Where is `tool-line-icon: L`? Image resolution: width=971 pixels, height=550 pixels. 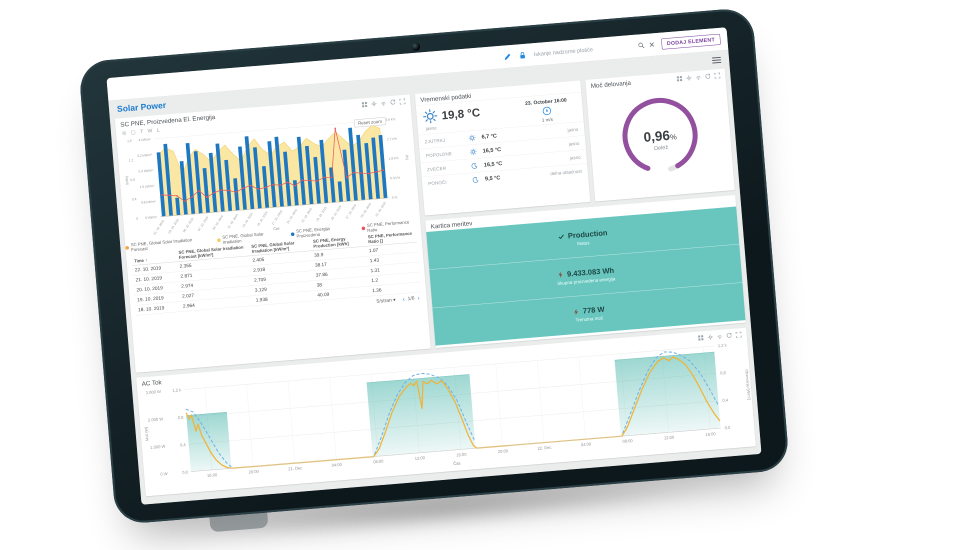
tool-line-icon: L is located at coordinates (158, 130).